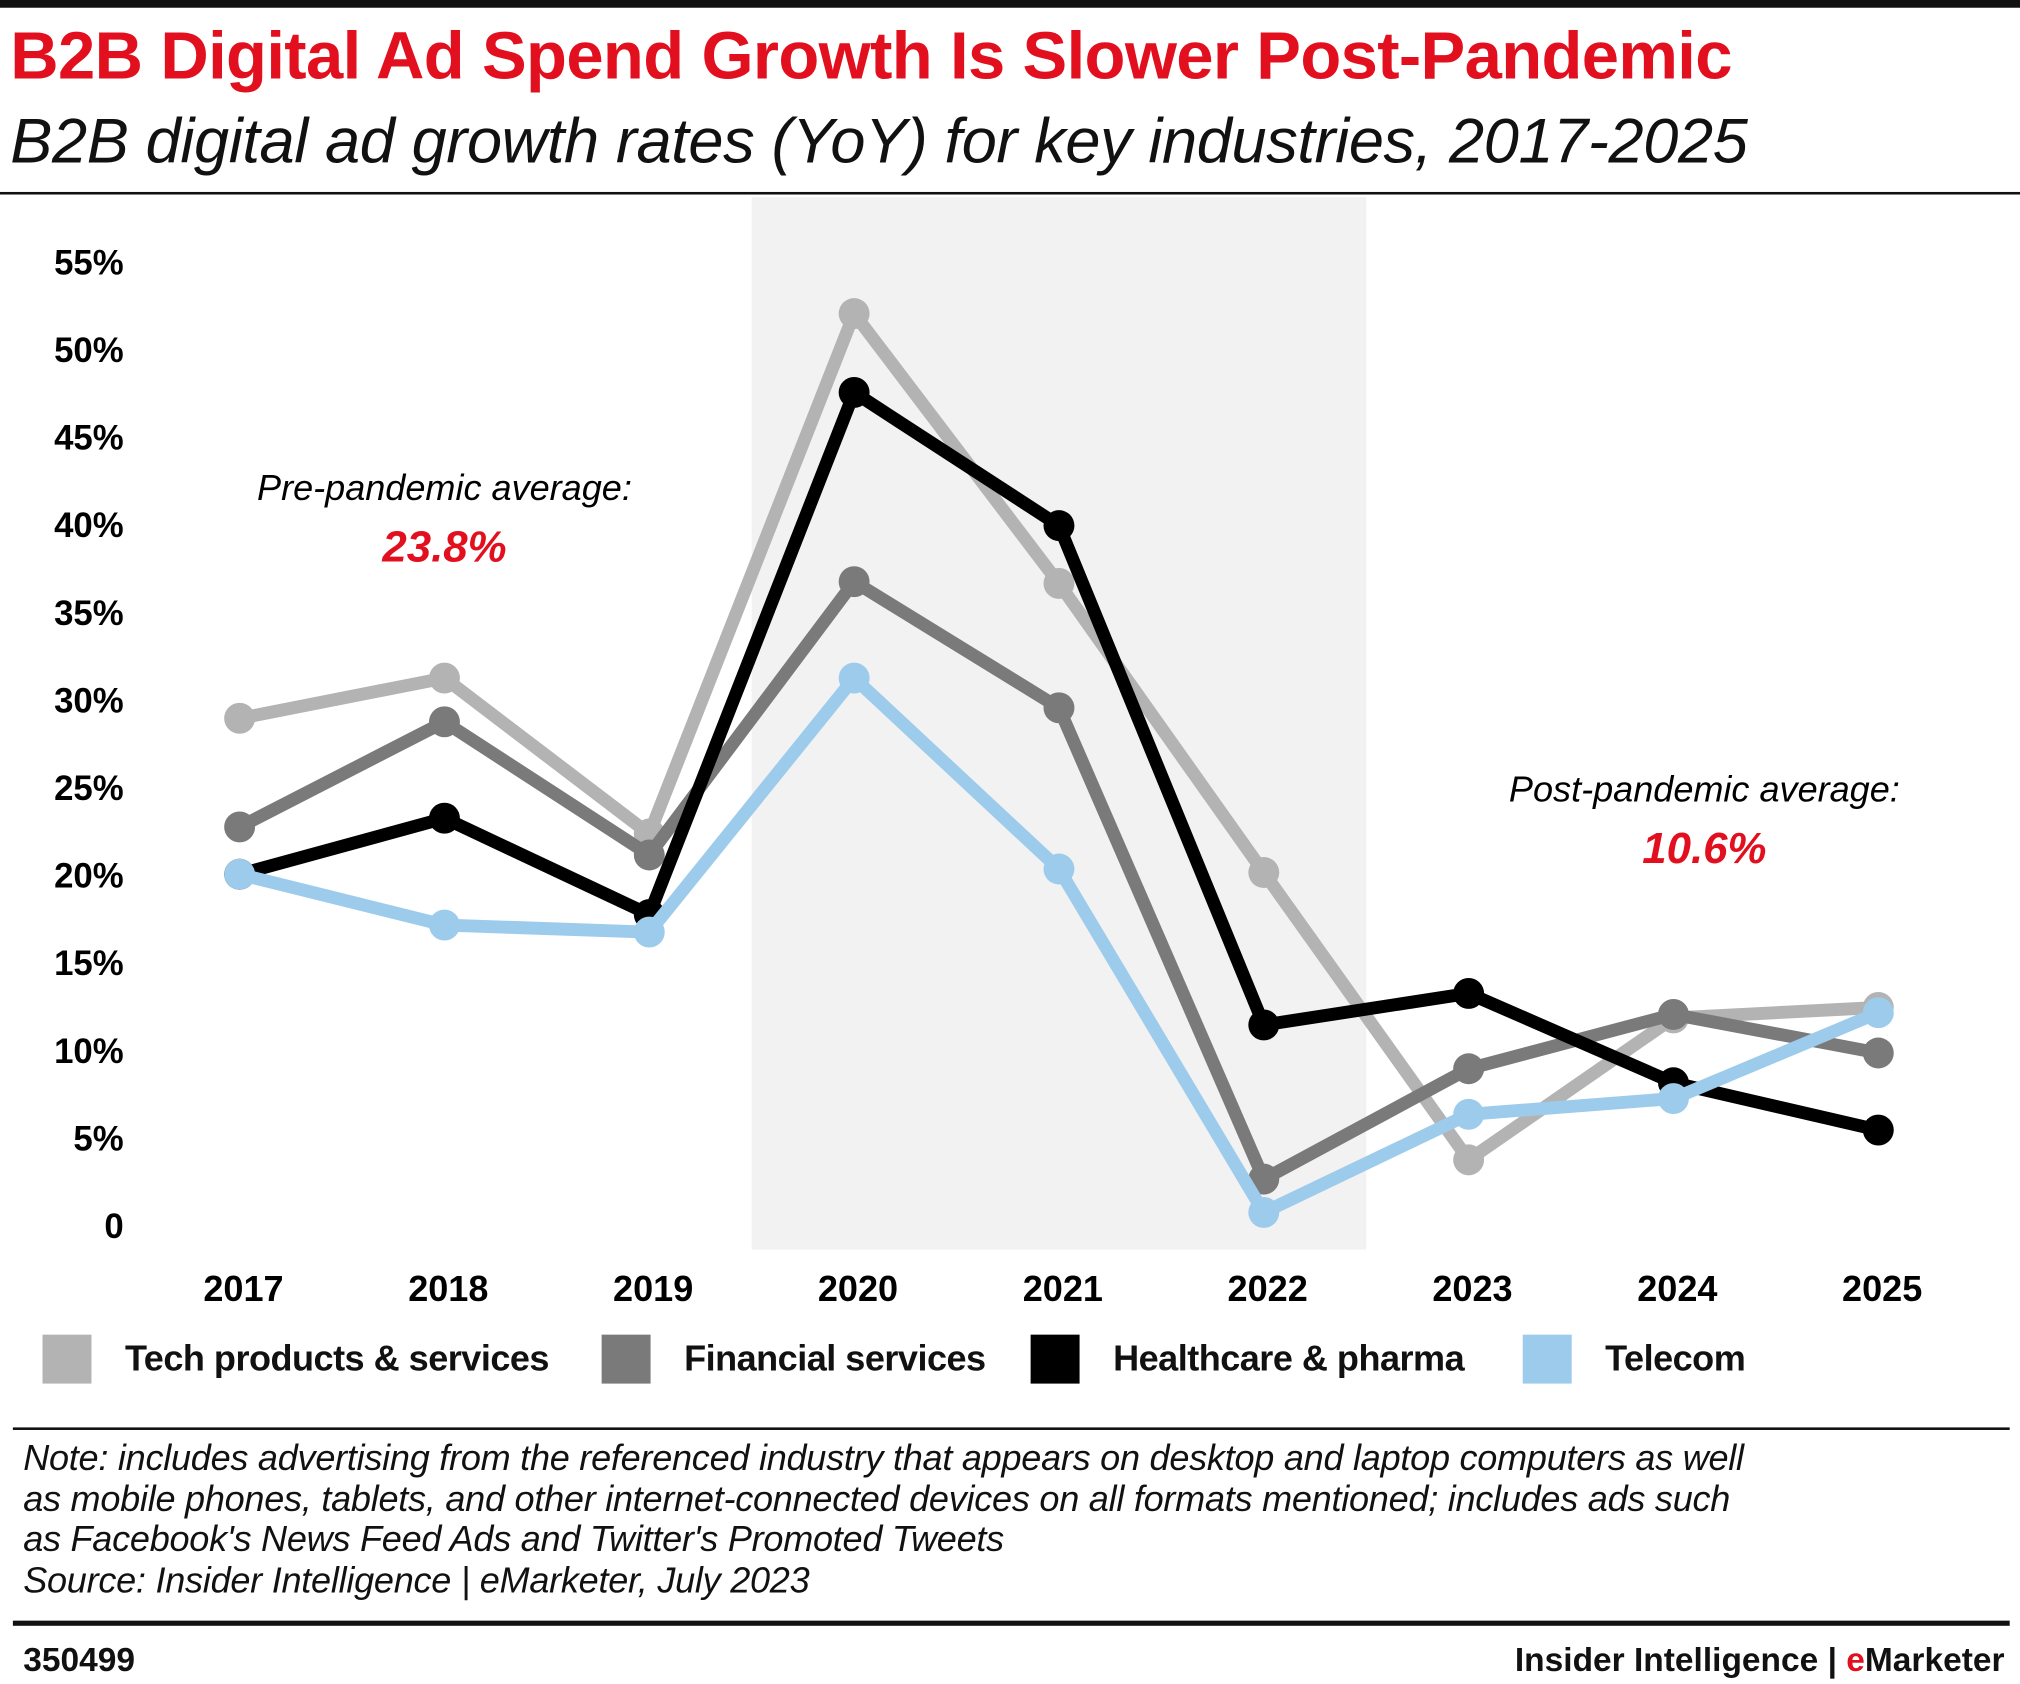 This screenshot has height=1684, width=2020. I want to click on y-tick-label: 15%, so click(89, 964).